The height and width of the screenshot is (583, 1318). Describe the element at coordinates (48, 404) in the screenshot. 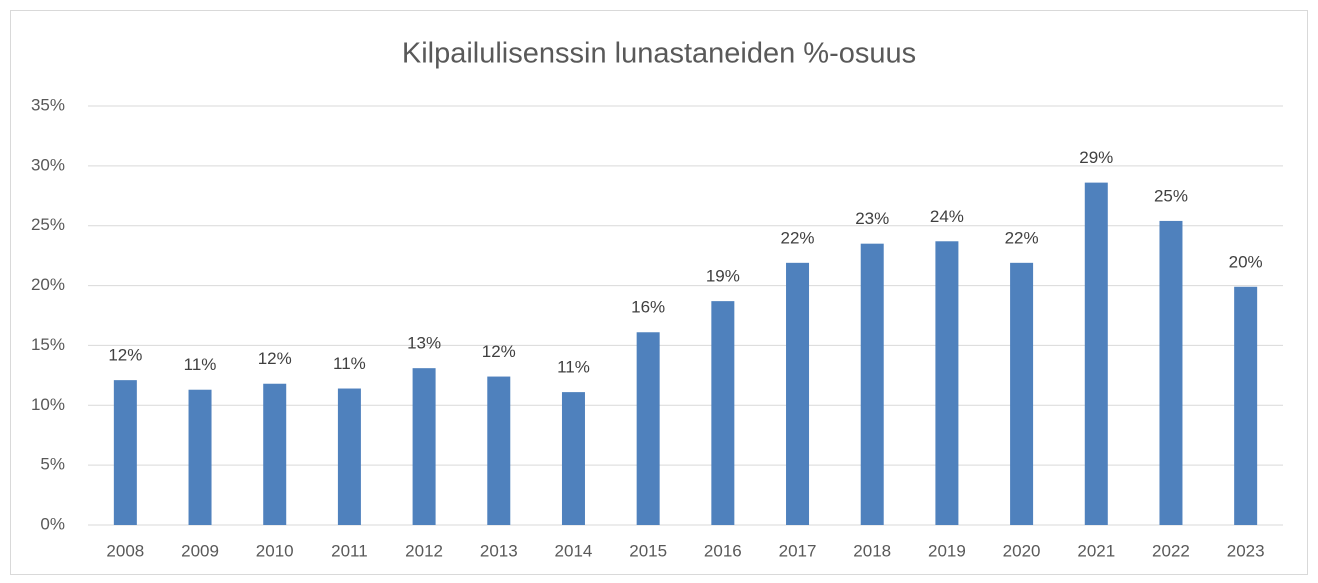

I see `y-tick-label: 10%` at that location.